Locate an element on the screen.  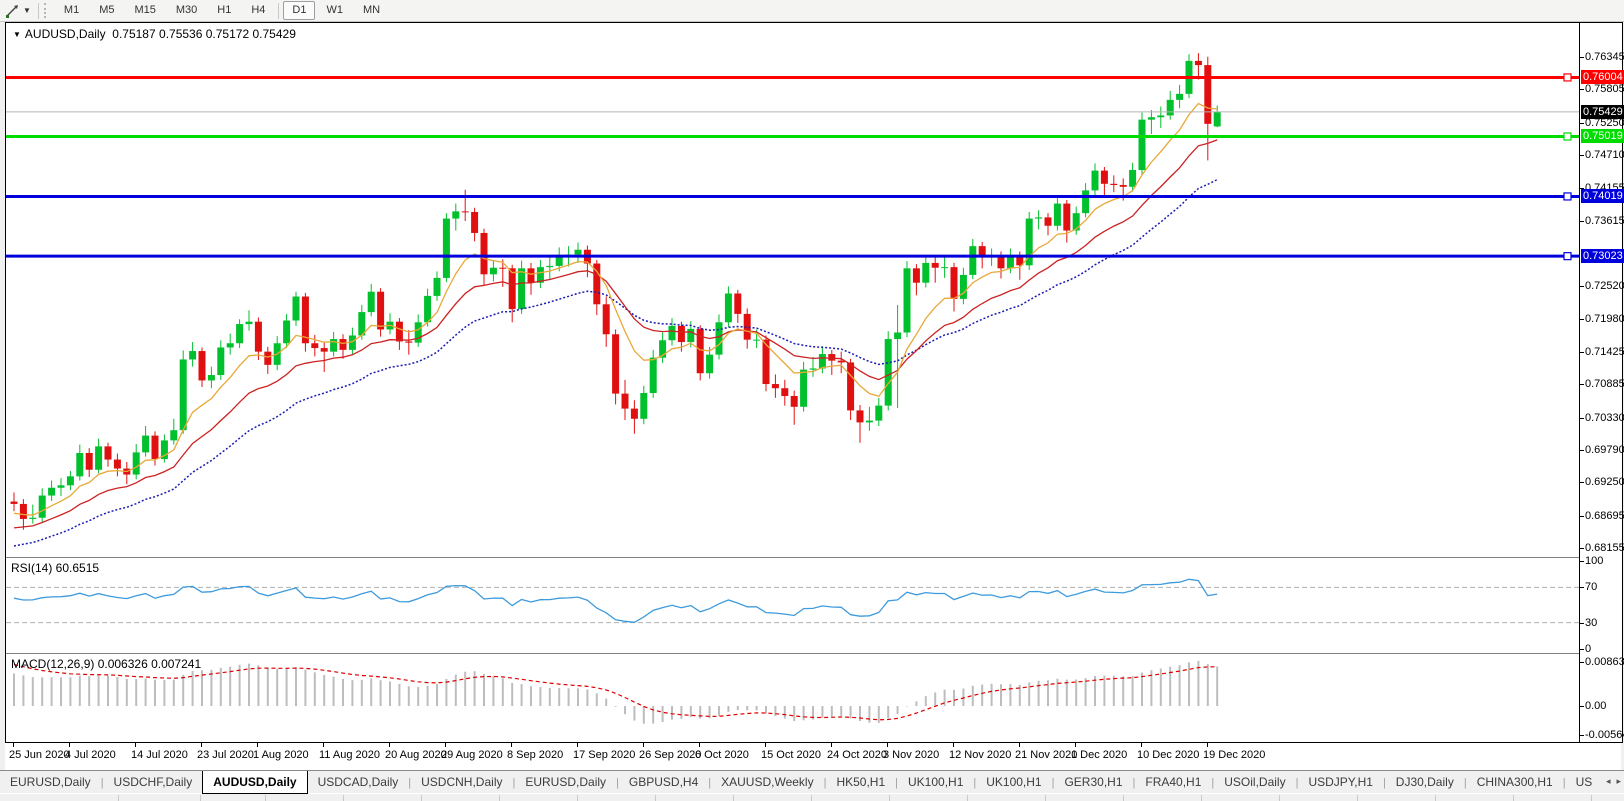
timeframe-button-w1: W1 is located at coordinates (334, 10).